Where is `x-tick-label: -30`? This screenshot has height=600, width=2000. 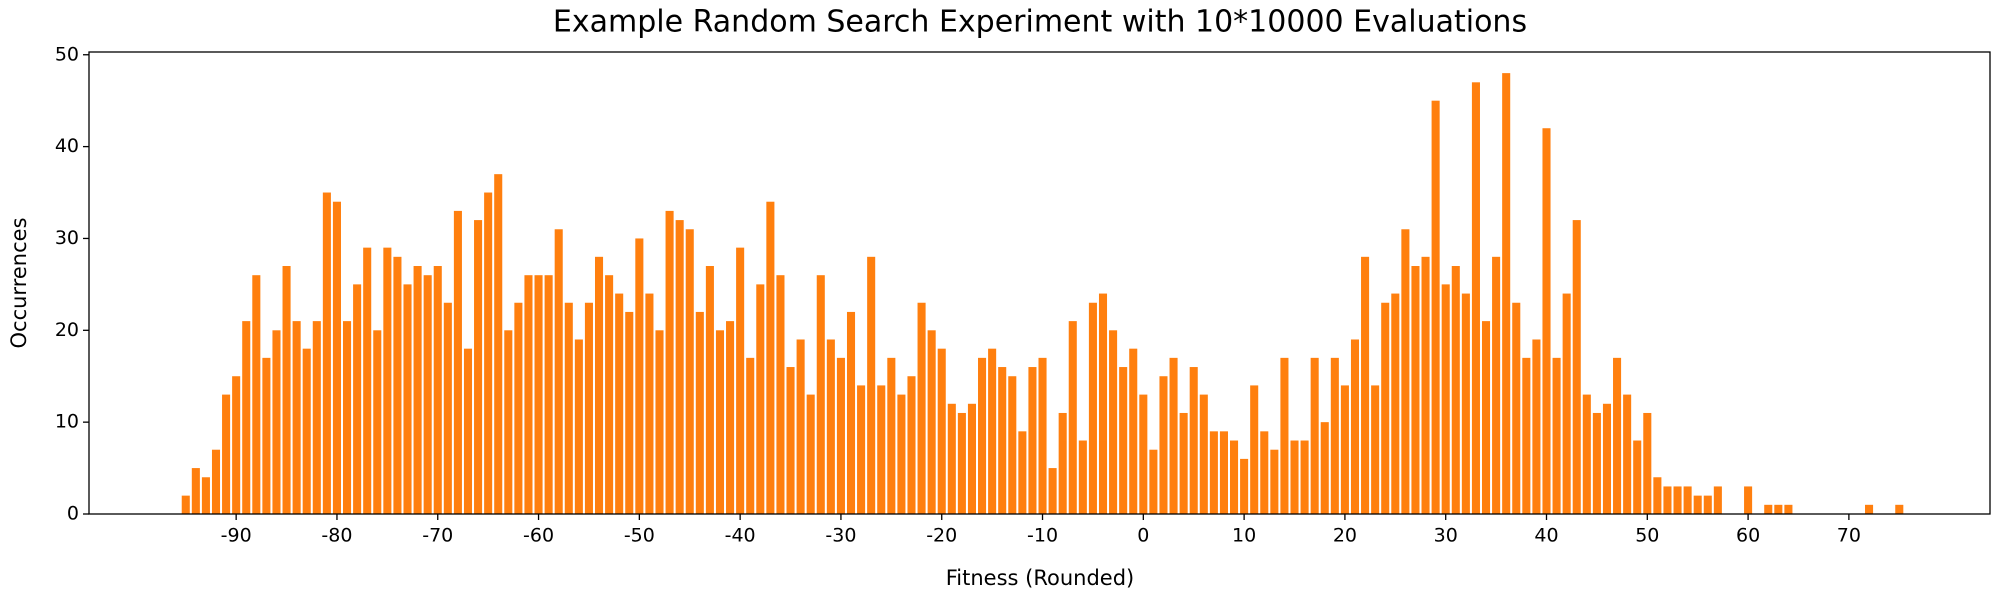 x-tick-label: -30 is located at coordinates (840, 536).